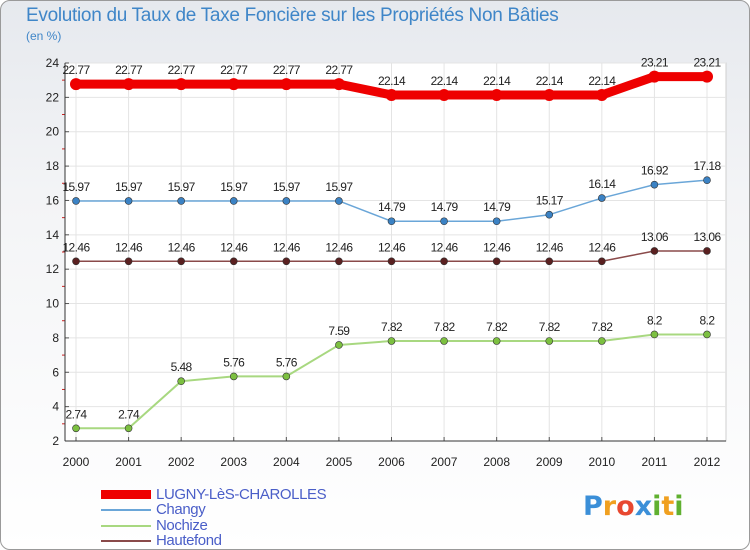  I want to click on data-label-changy: 16.14, so click(602, 184).